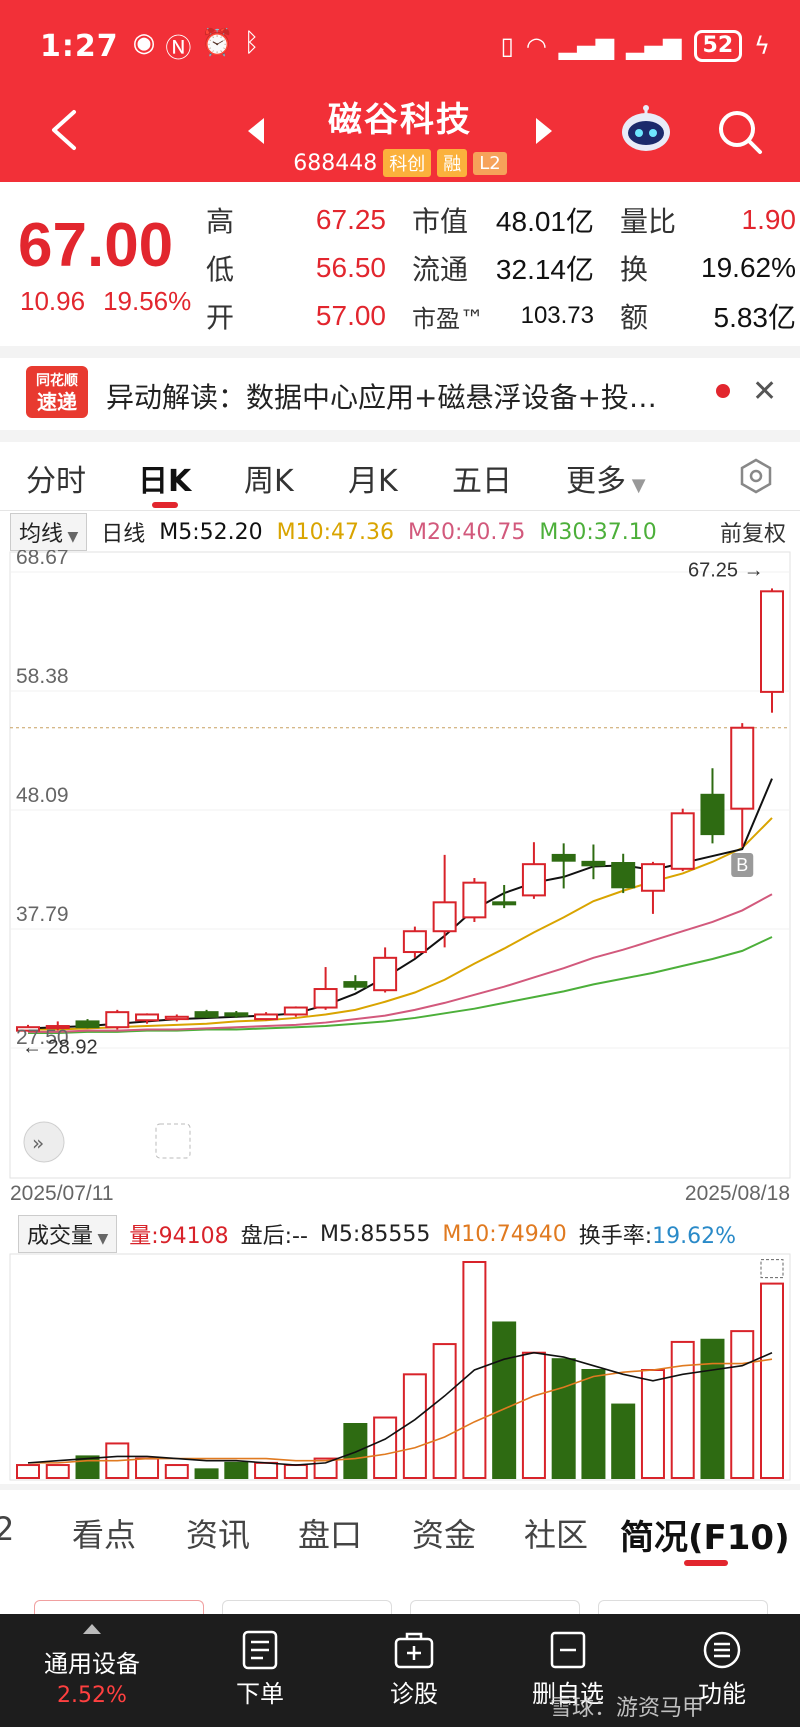 The image size is (800, 1727). I want to click on tab-daily-k: 日K, so click(165, 481).